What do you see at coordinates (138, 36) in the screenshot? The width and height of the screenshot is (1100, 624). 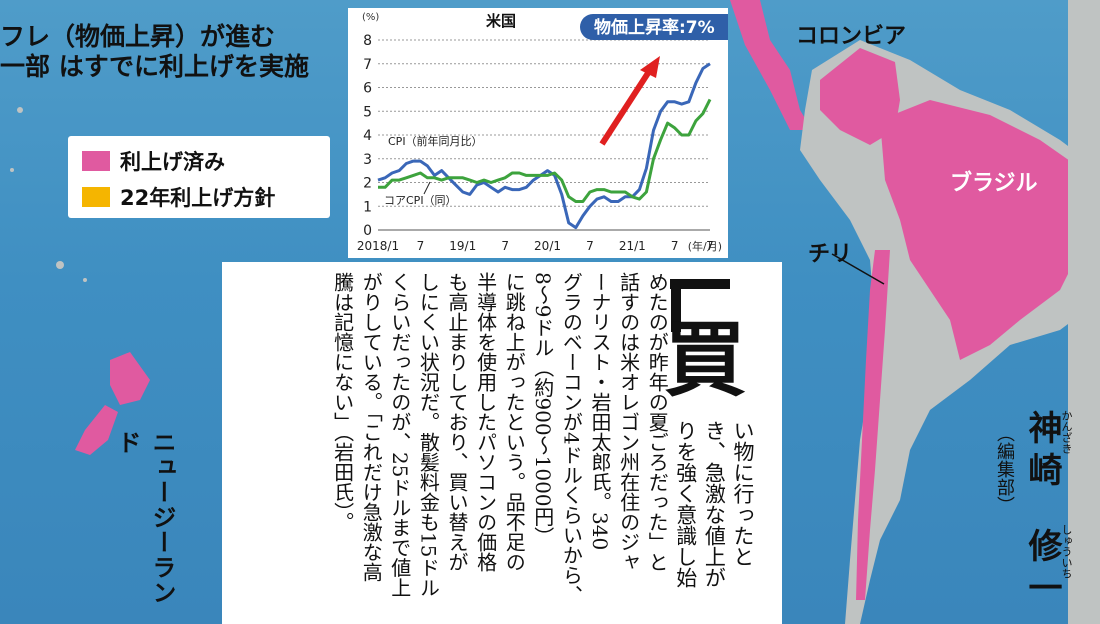 I see `headline-line-1: フレ（物価上昇）が進む` at bounding box center [138, 36].